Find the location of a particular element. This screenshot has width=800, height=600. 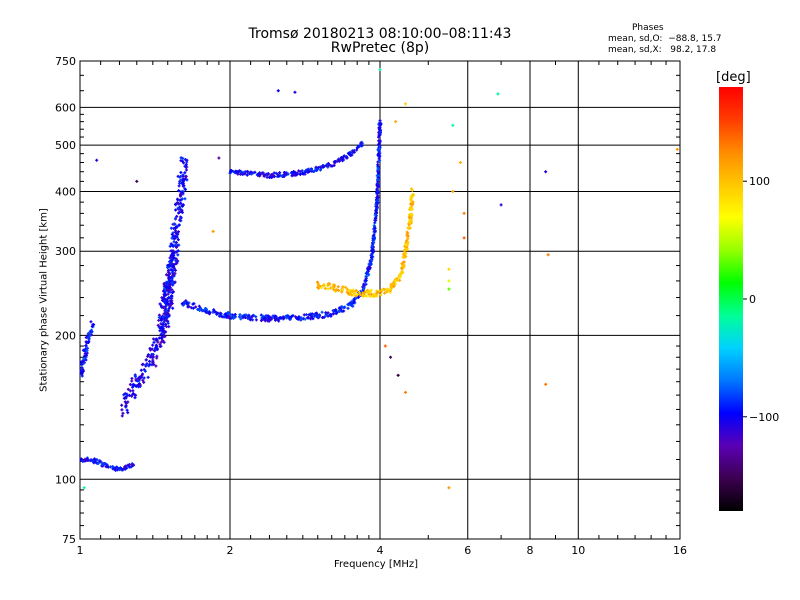

y-tick-label: 75 is located at coordinates (69, 539).